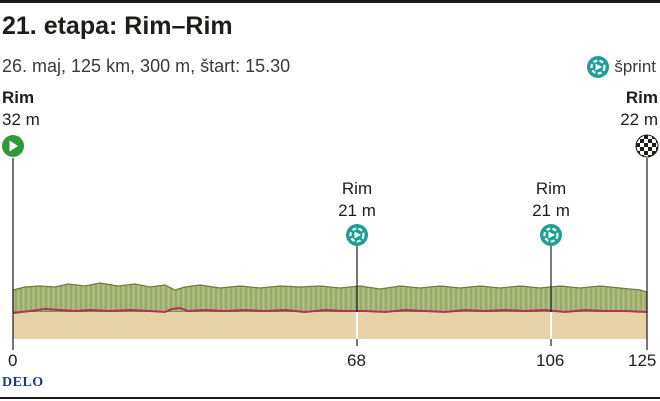 The height and width of the screenshot is (401, 660). What do you see at coordinates (642, 360) in the screenshot?
I see `km-label-finish: 125` at bounding box center [642, 360].